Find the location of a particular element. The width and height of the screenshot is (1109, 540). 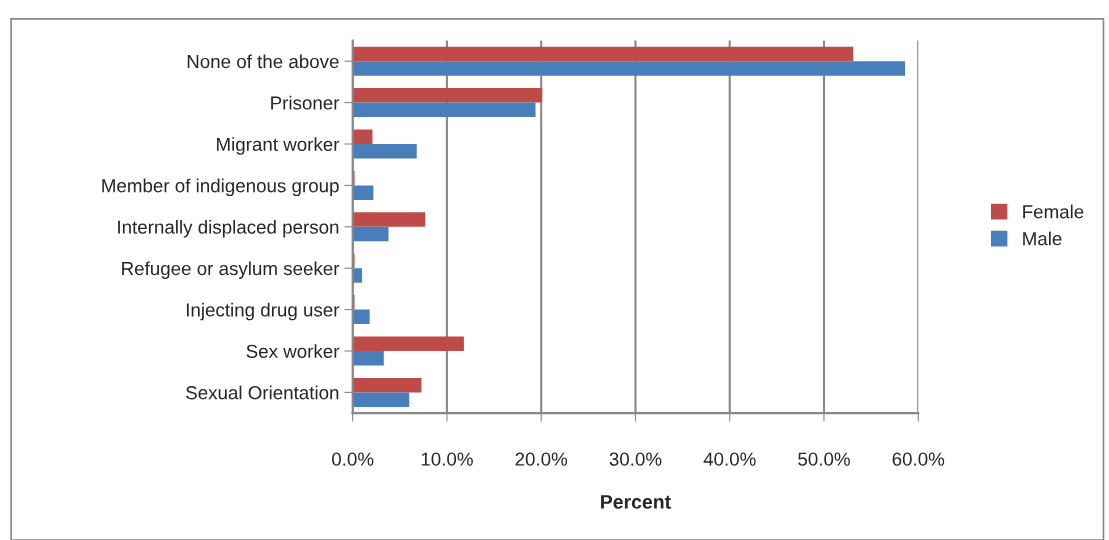

y-tick-label: Refugee or asylum seeker is located at coordinates (231, 270).